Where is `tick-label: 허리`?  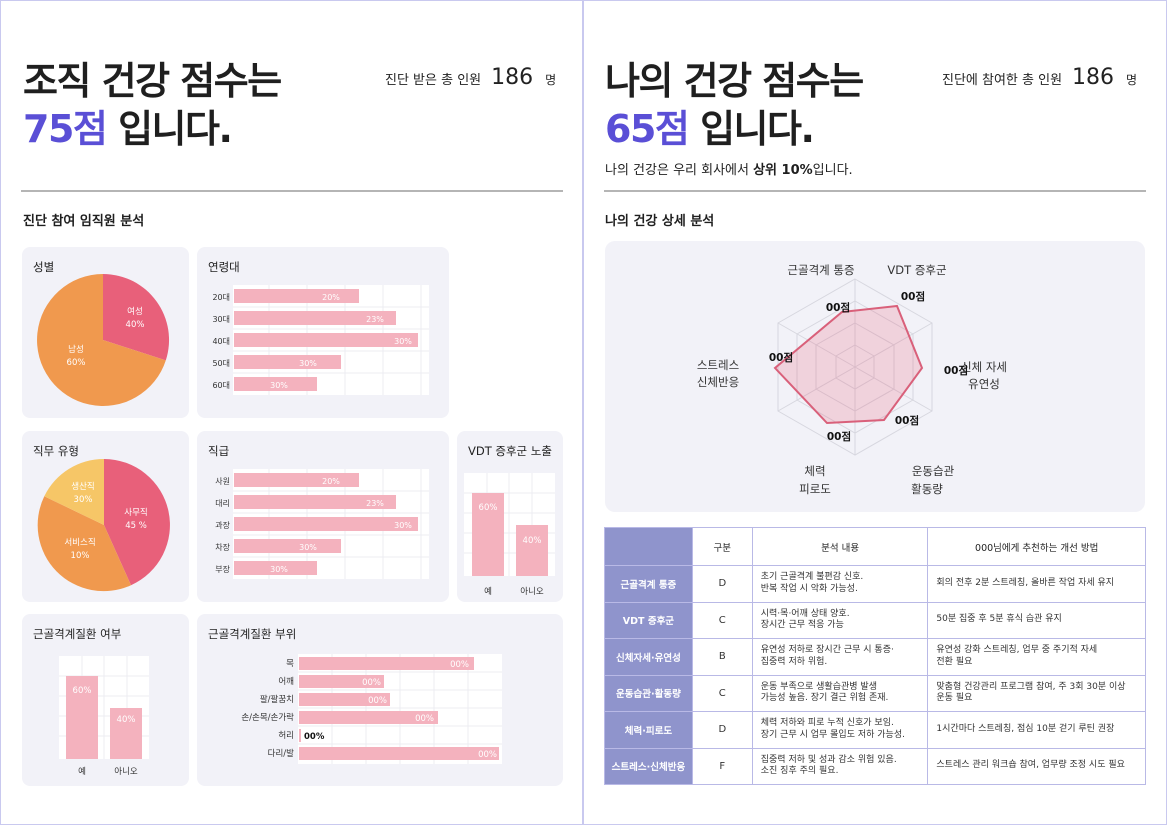 tick-label: 허리 is located at coordinates (286, 736).